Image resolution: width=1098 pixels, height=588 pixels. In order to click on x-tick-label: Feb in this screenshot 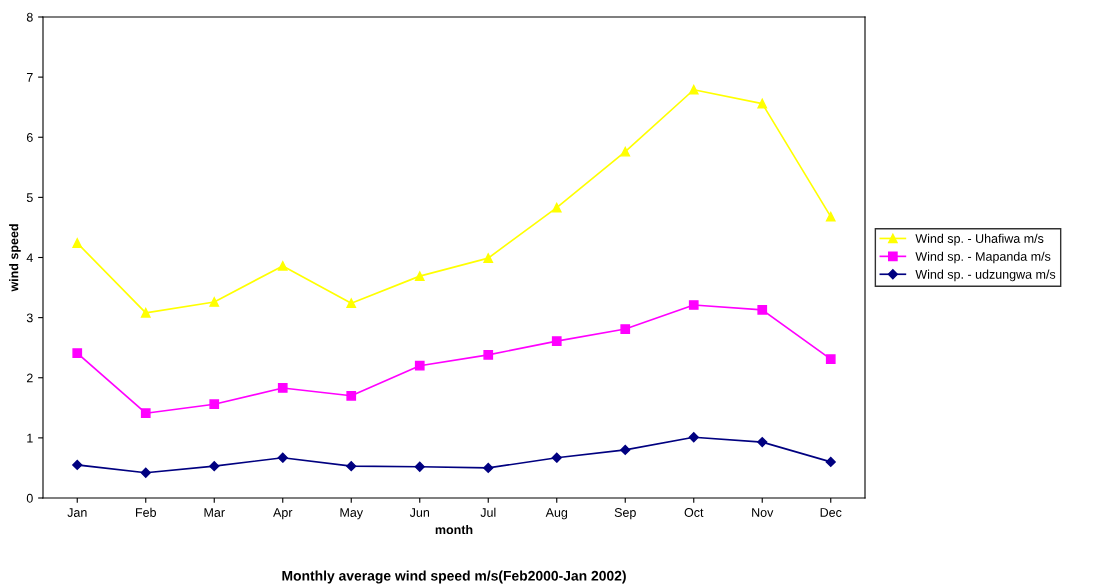, I will do `click(146, 512)`.